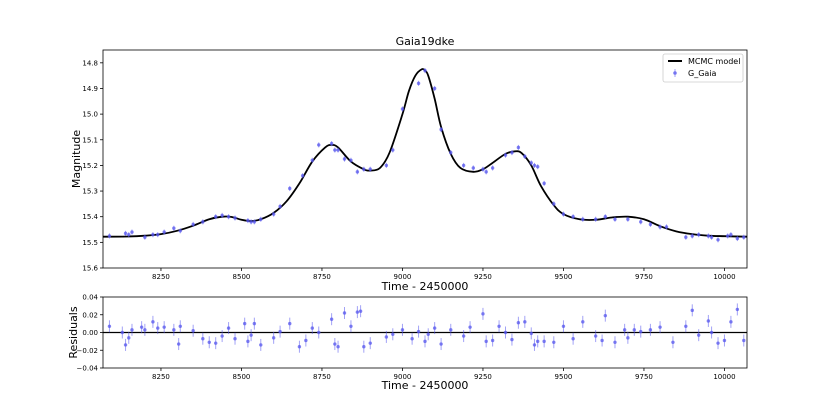 The height and width of the screenshot is (415, 830). Describe the element at coordinates (88, 369) in the screenshot. I see `y-tick-label: −0.04` at that location.